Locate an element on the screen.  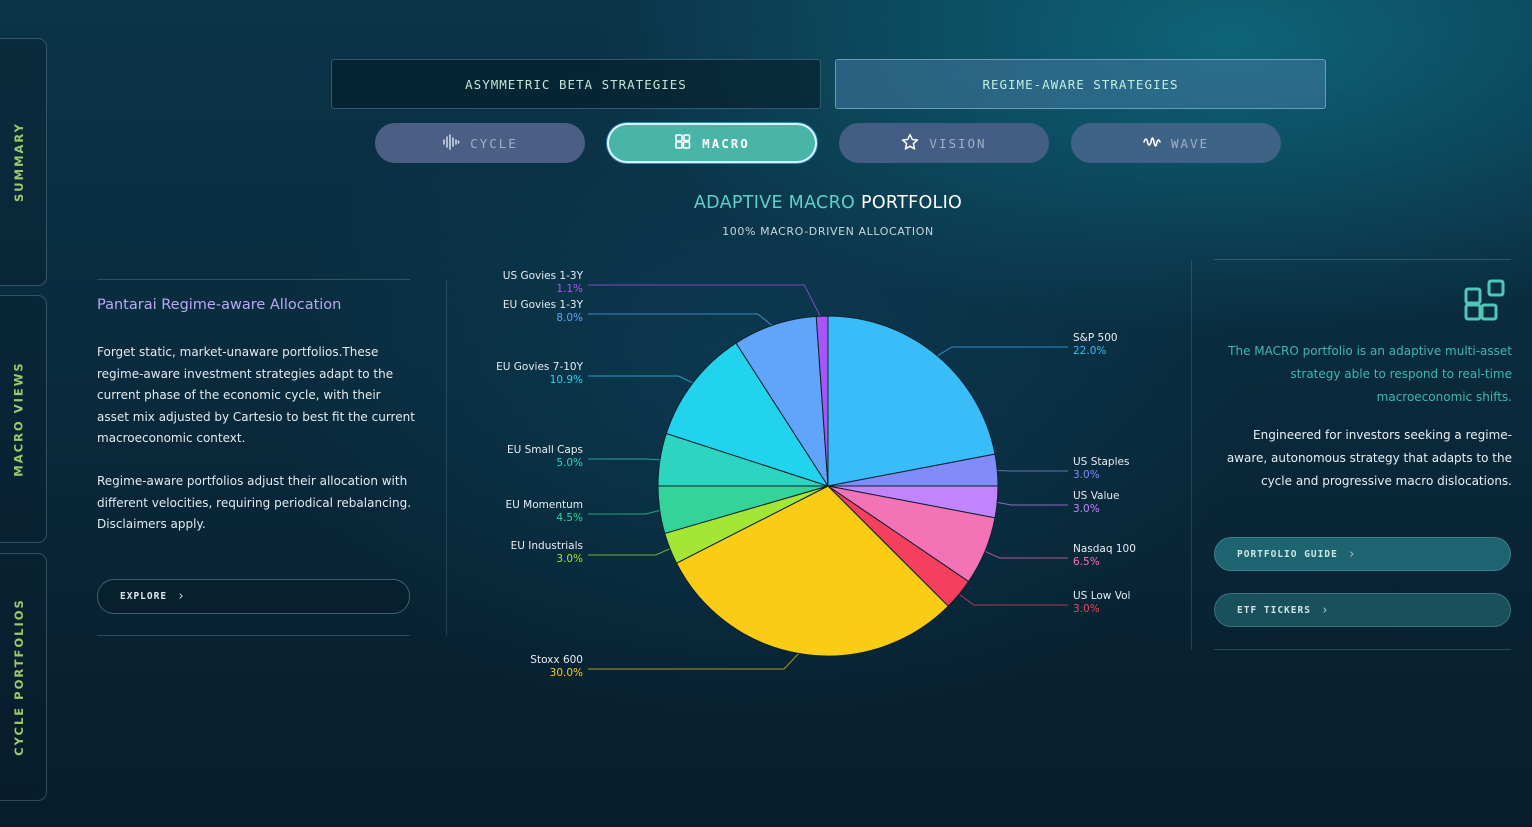
portfolio-guide-button: PORTFOLIO GUIDE › is located at coordinates (1362, 554).